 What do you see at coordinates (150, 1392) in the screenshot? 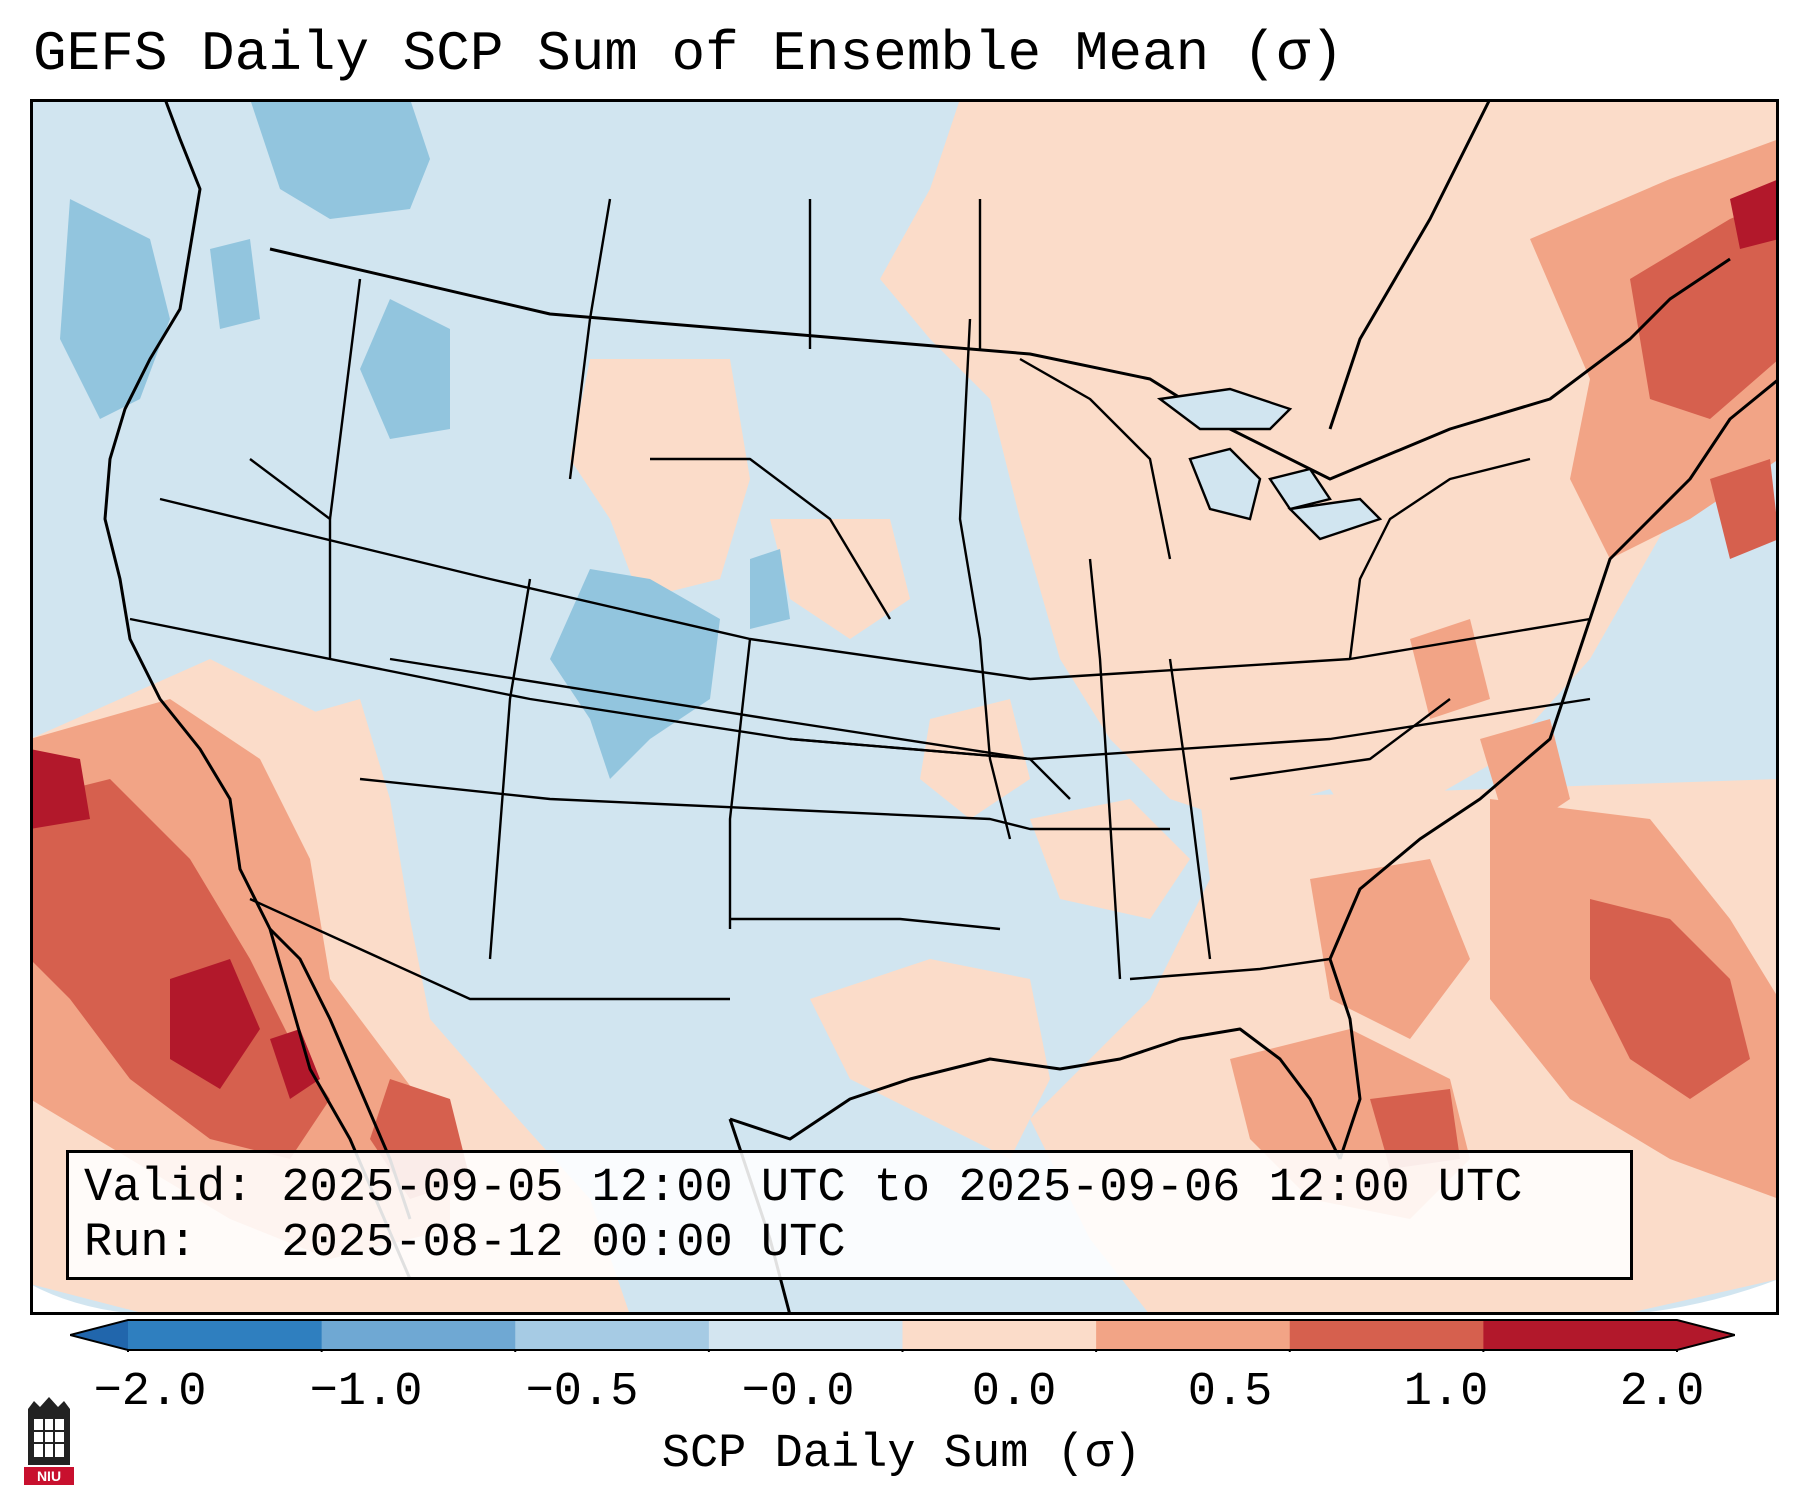
I see `colorbar-tick-label: −2.0` at bounding box center [150, 1392].